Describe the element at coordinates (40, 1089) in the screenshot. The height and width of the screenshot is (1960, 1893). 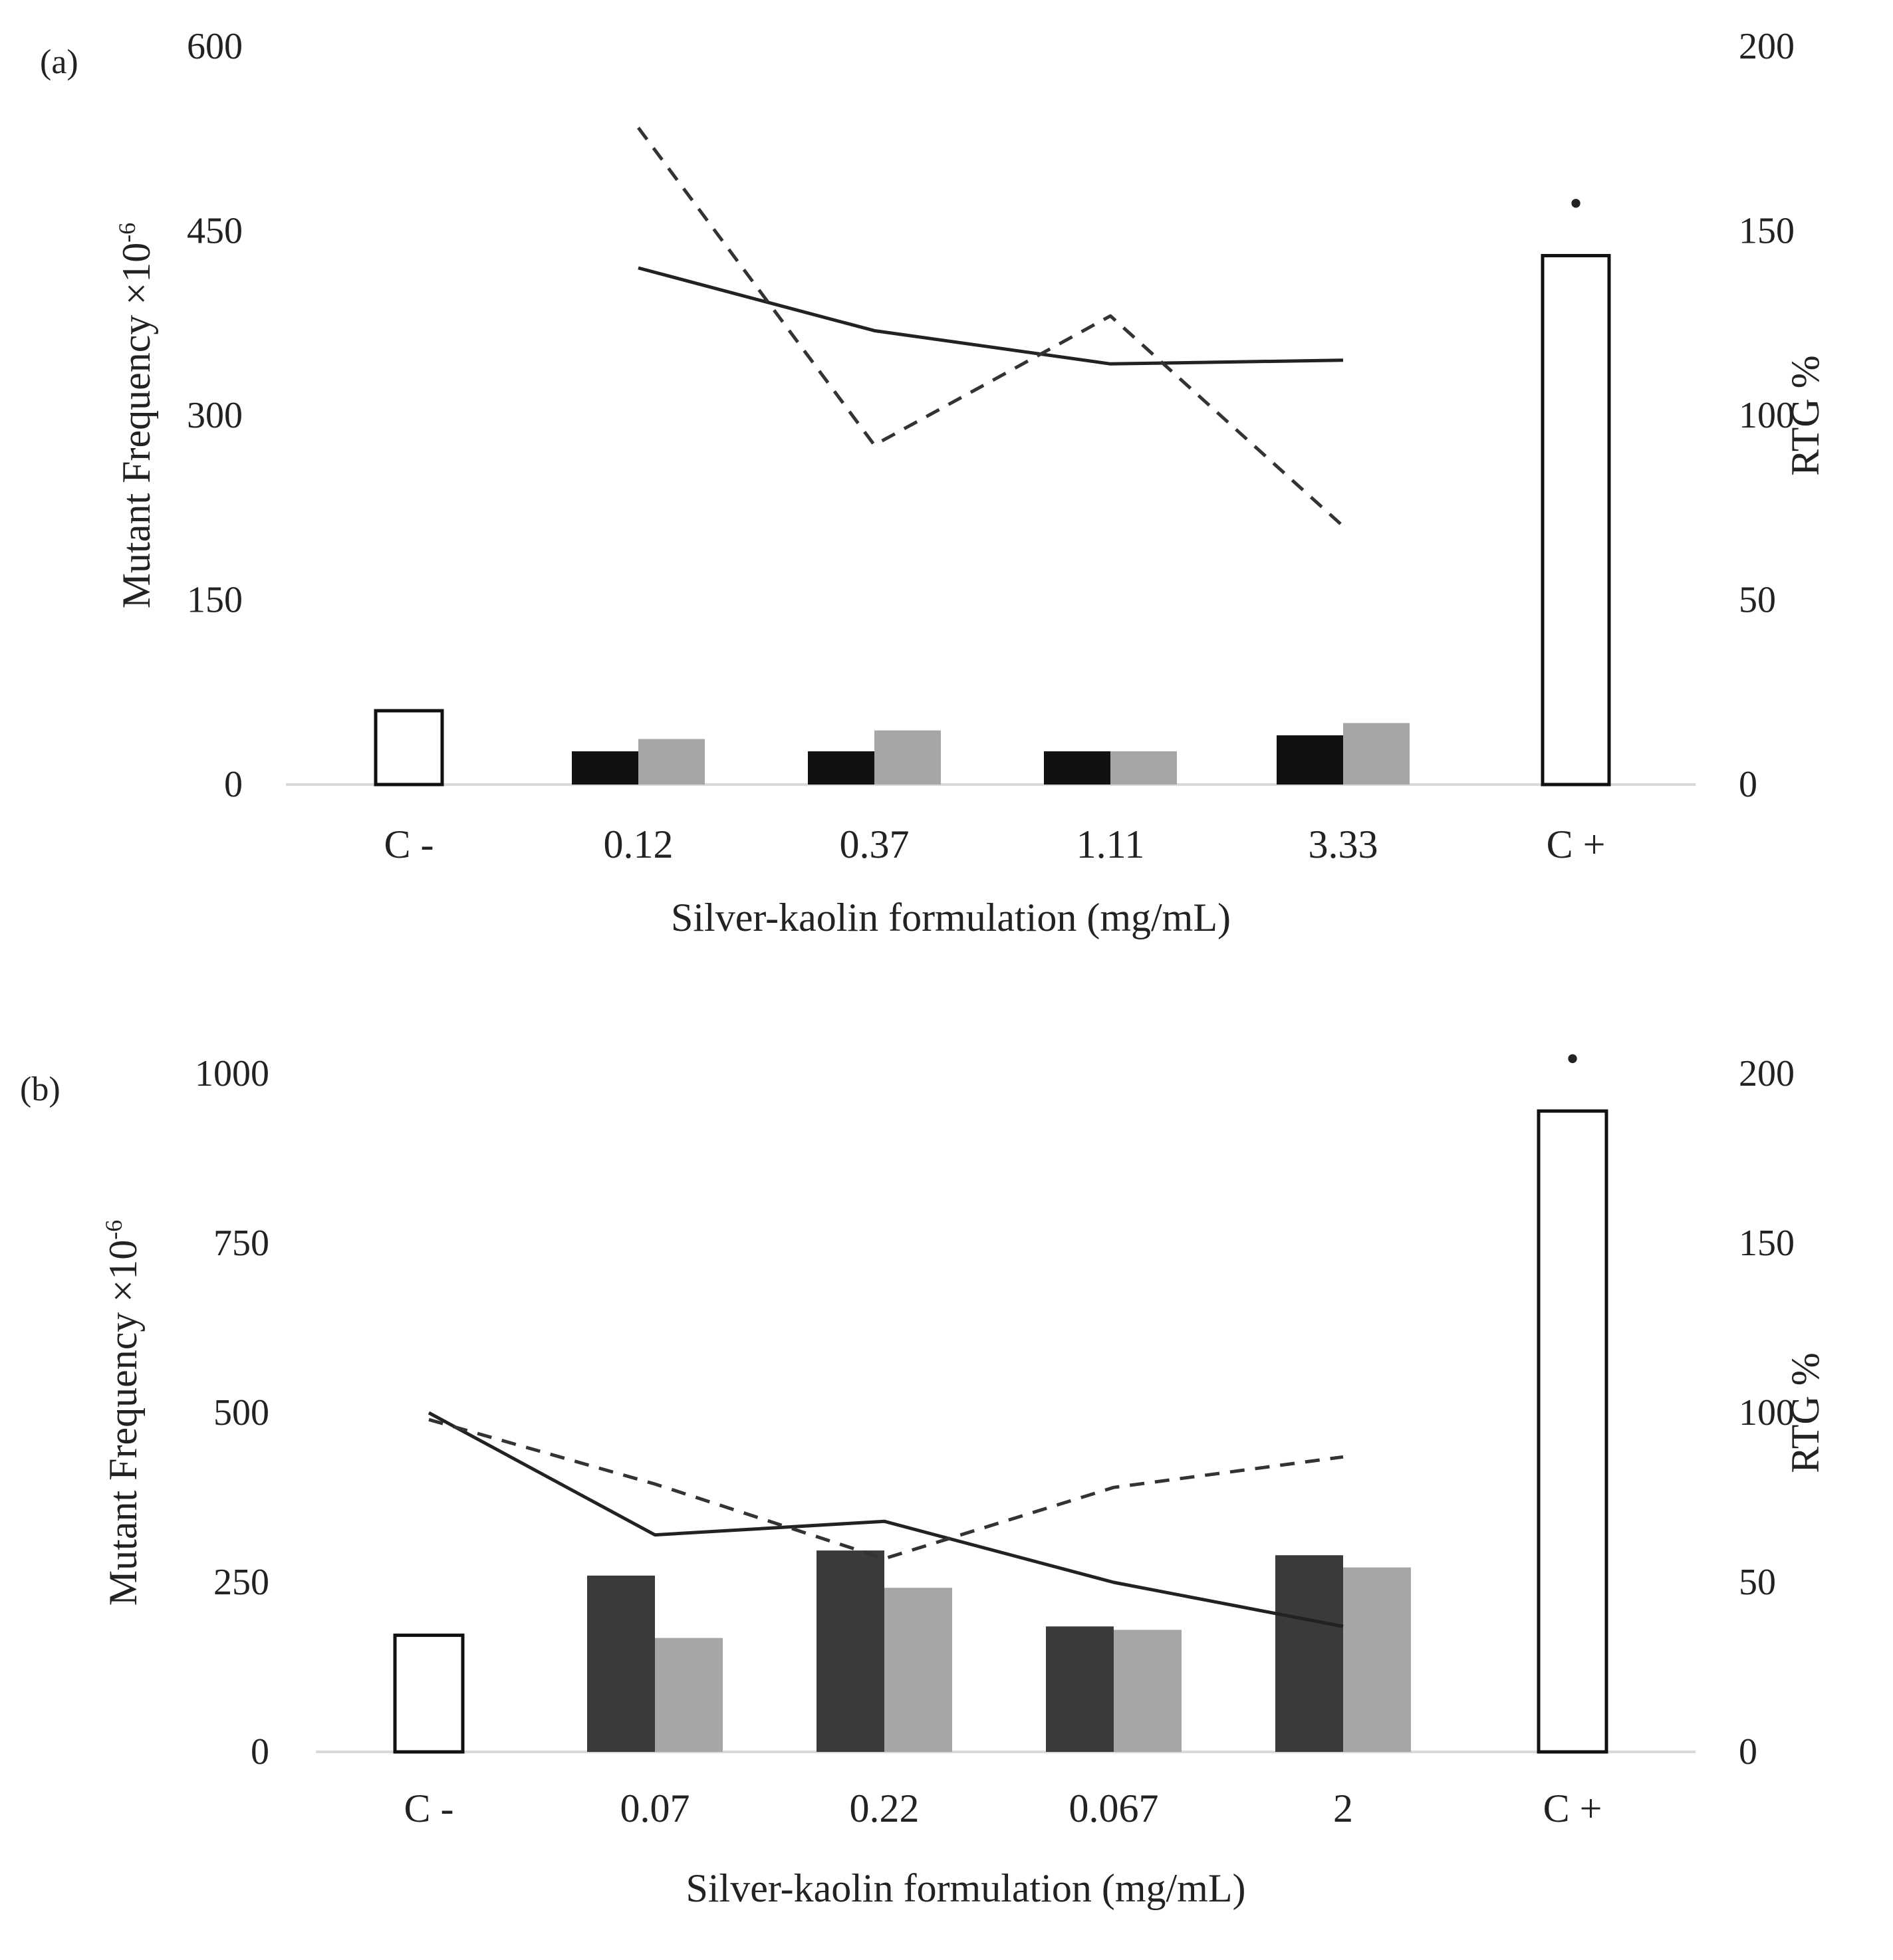
I see `panel-label: (b)` at that location.